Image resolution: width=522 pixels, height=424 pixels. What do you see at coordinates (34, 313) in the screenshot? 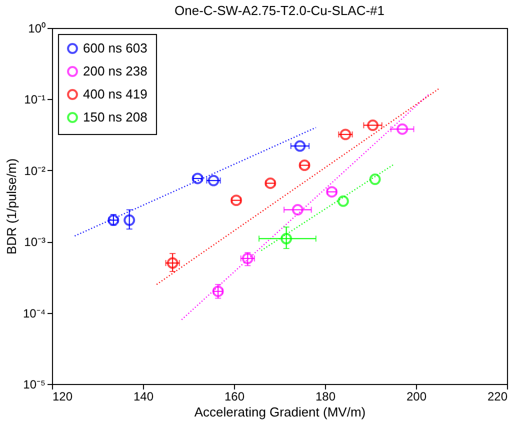
I see `y-tick-label: 10⁻⁴` at bounding box center [34, 313].